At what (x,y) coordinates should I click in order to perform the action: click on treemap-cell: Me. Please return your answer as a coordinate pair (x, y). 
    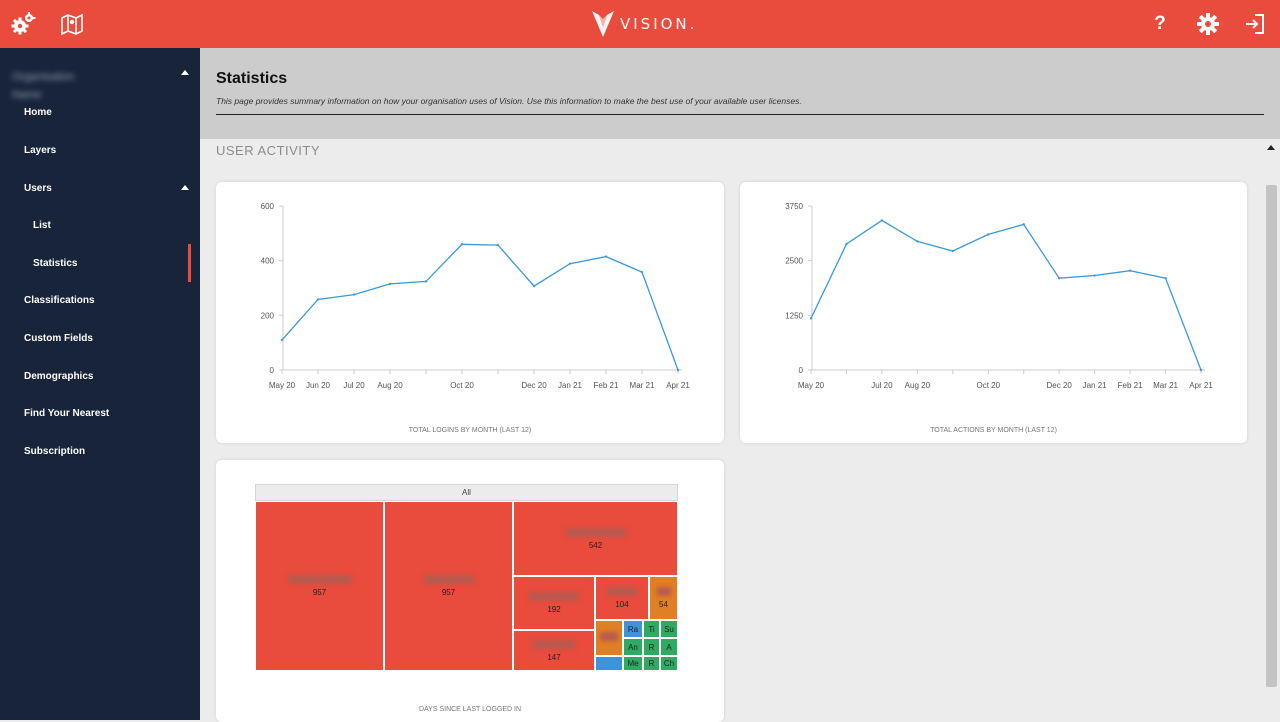
    Looking at the image, I should click on (633, 663).